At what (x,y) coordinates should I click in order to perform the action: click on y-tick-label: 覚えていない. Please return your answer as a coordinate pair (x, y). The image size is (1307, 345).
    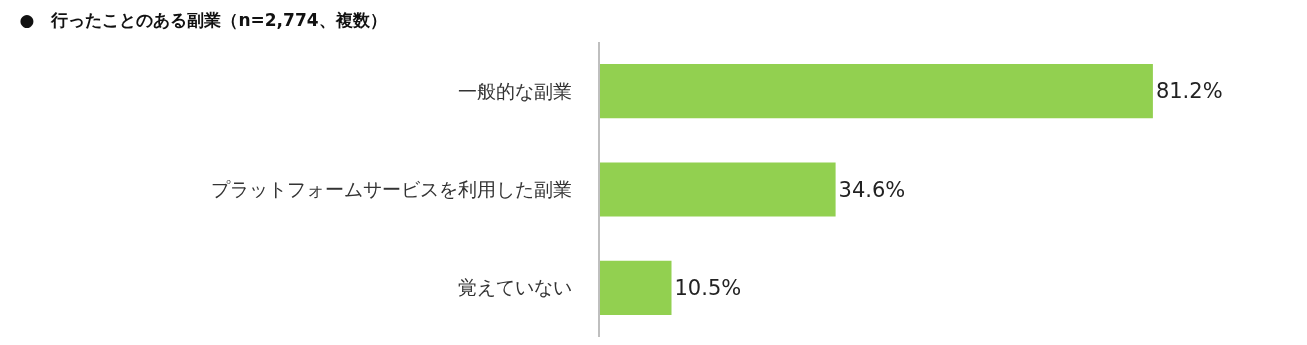
    Looking at the image, I should click on (515, 287).